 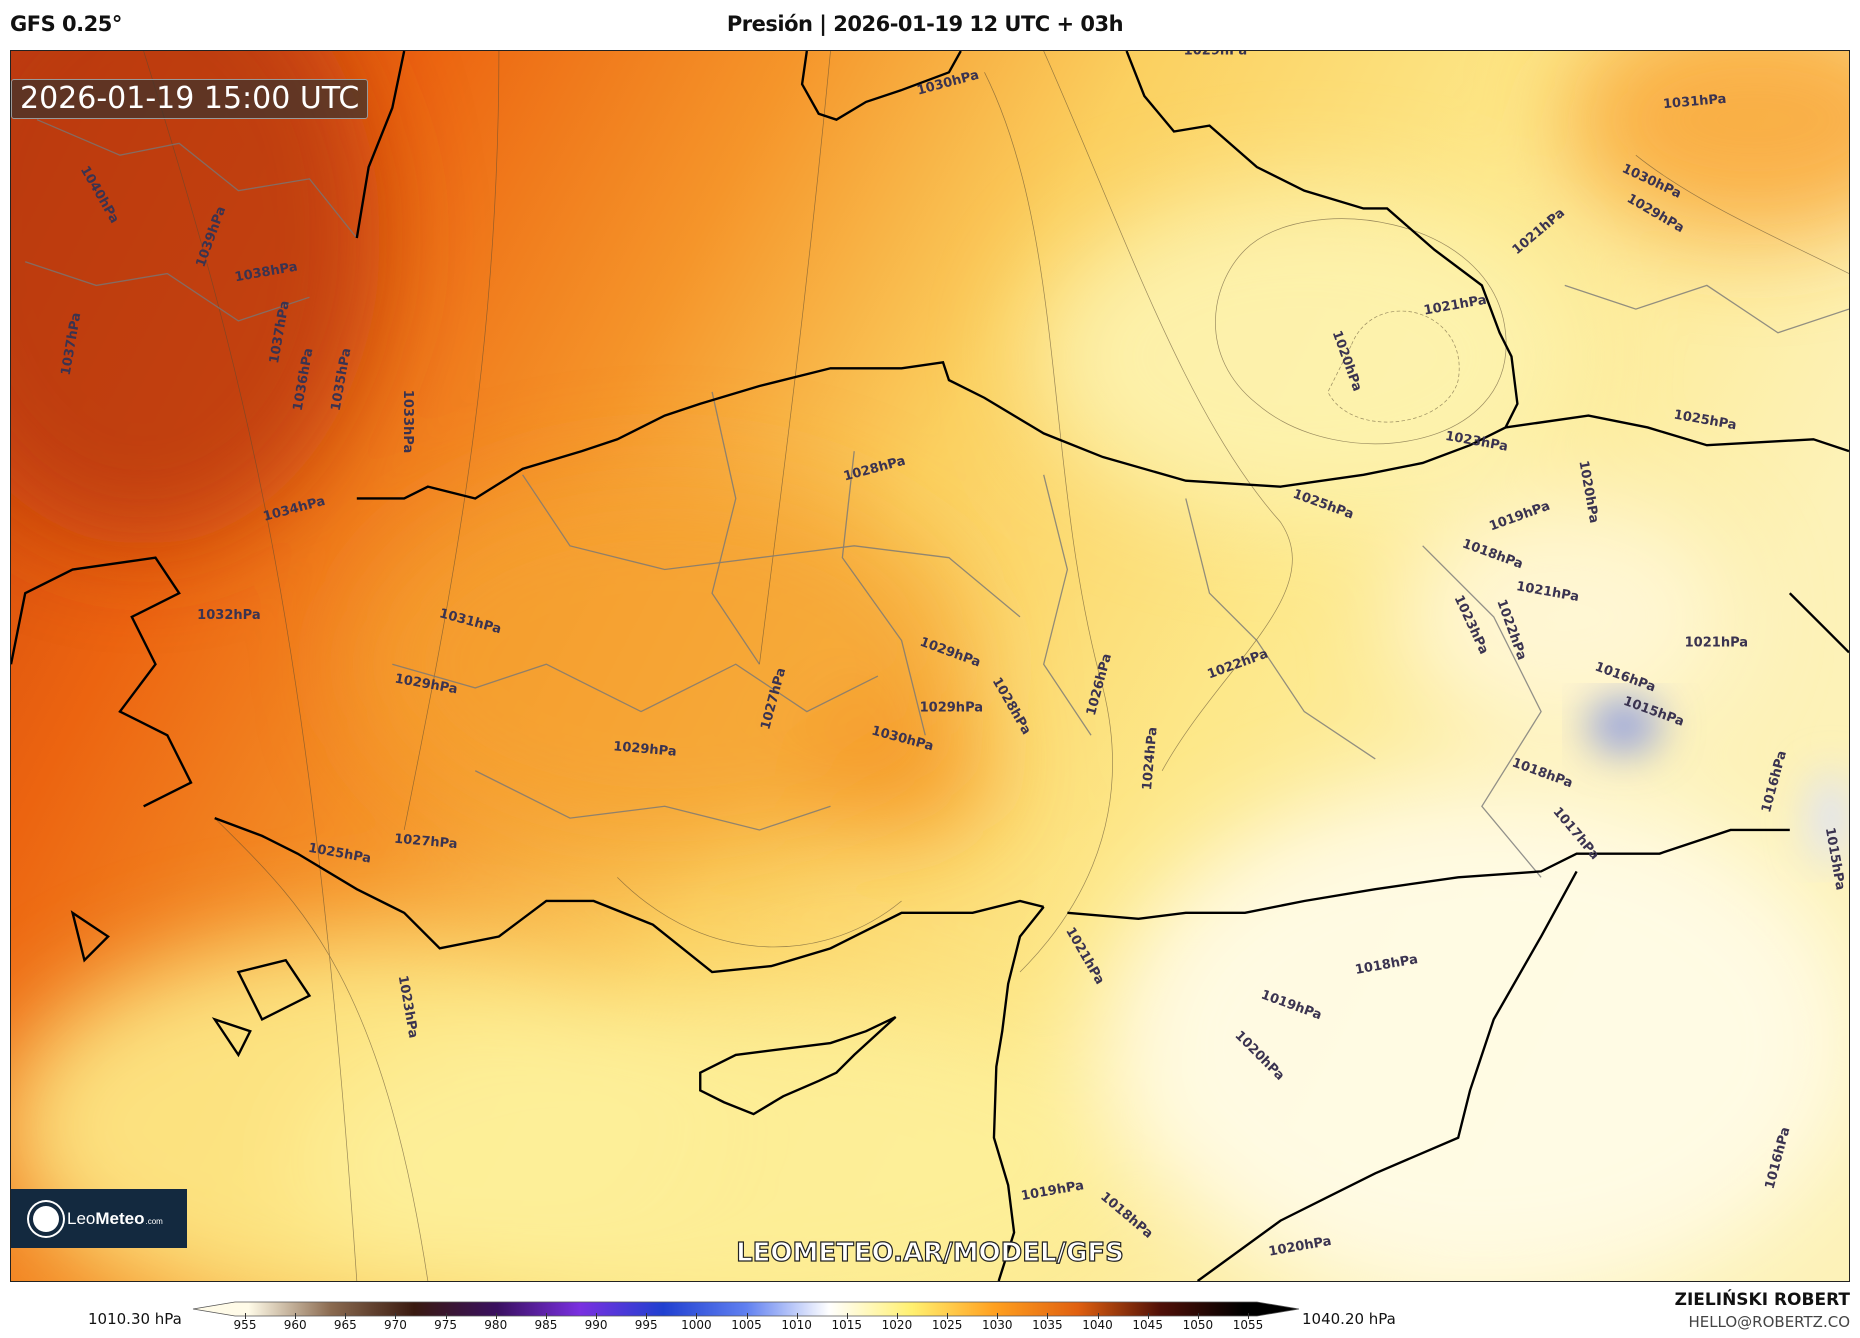 I want to click on colorbar-tick-label: 965, so click(x=345, y=1325).